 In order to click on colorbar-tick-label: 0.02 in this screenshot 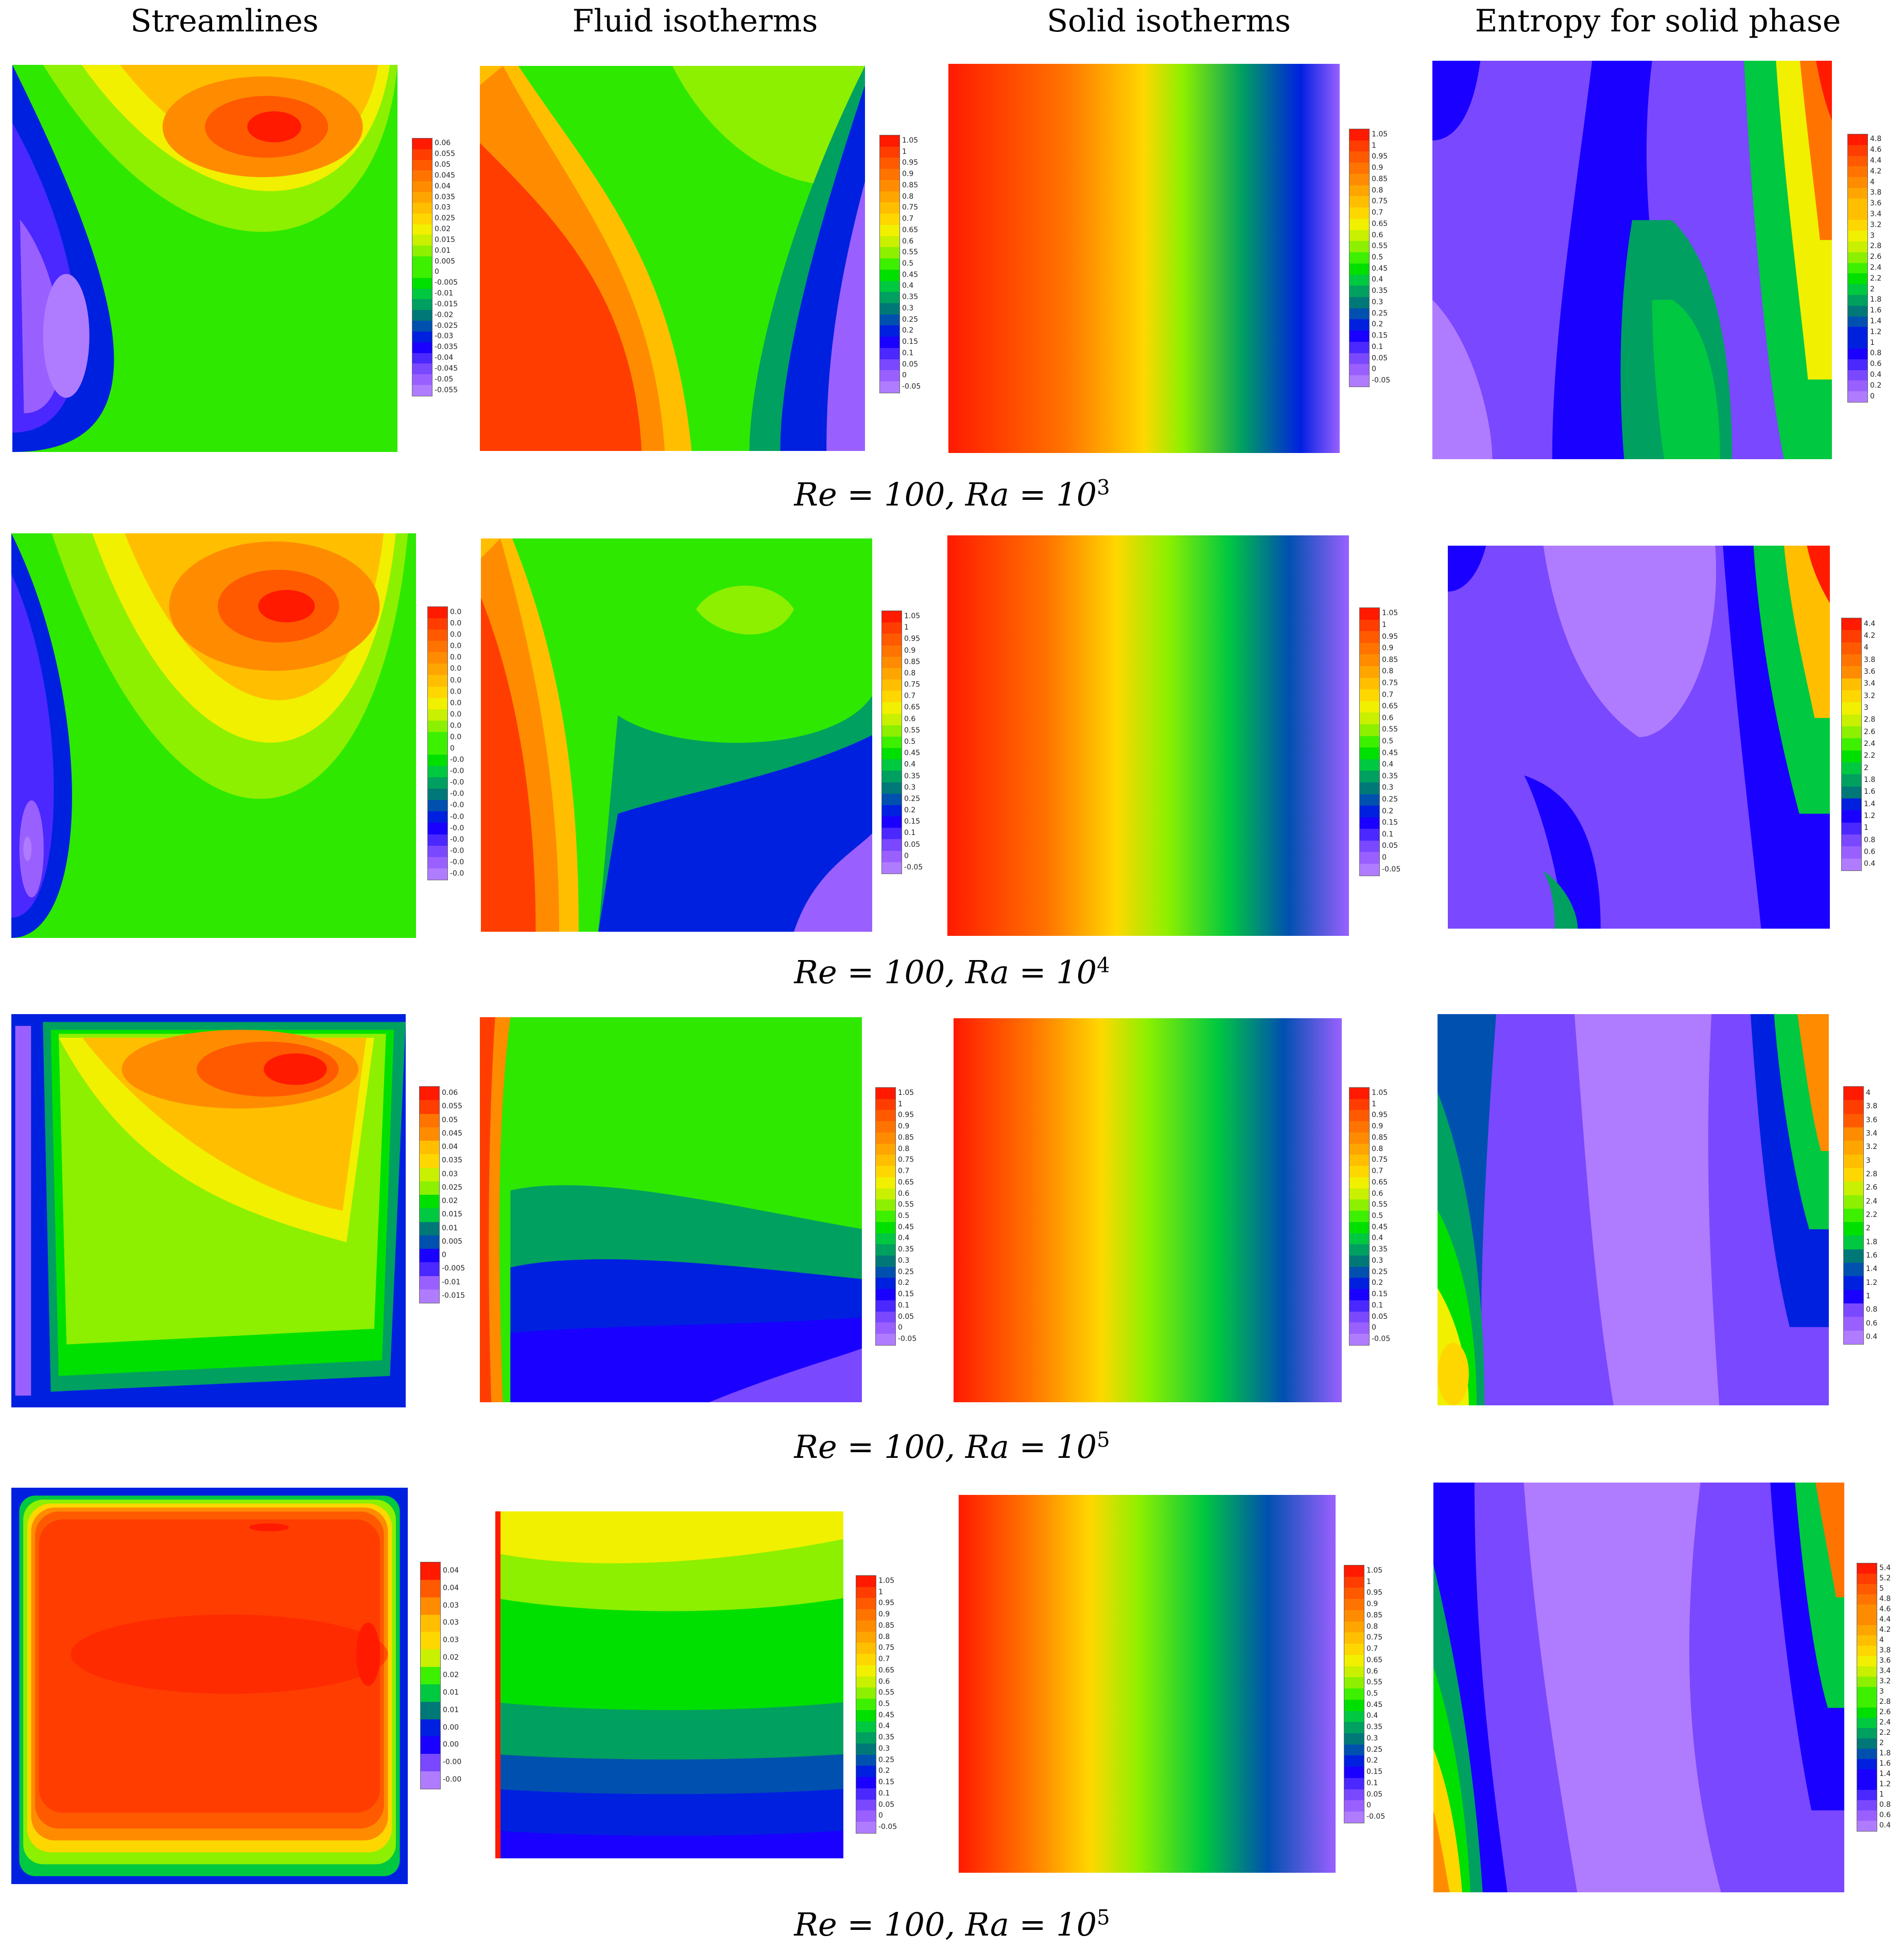, I will do `click(451, 1675)`.